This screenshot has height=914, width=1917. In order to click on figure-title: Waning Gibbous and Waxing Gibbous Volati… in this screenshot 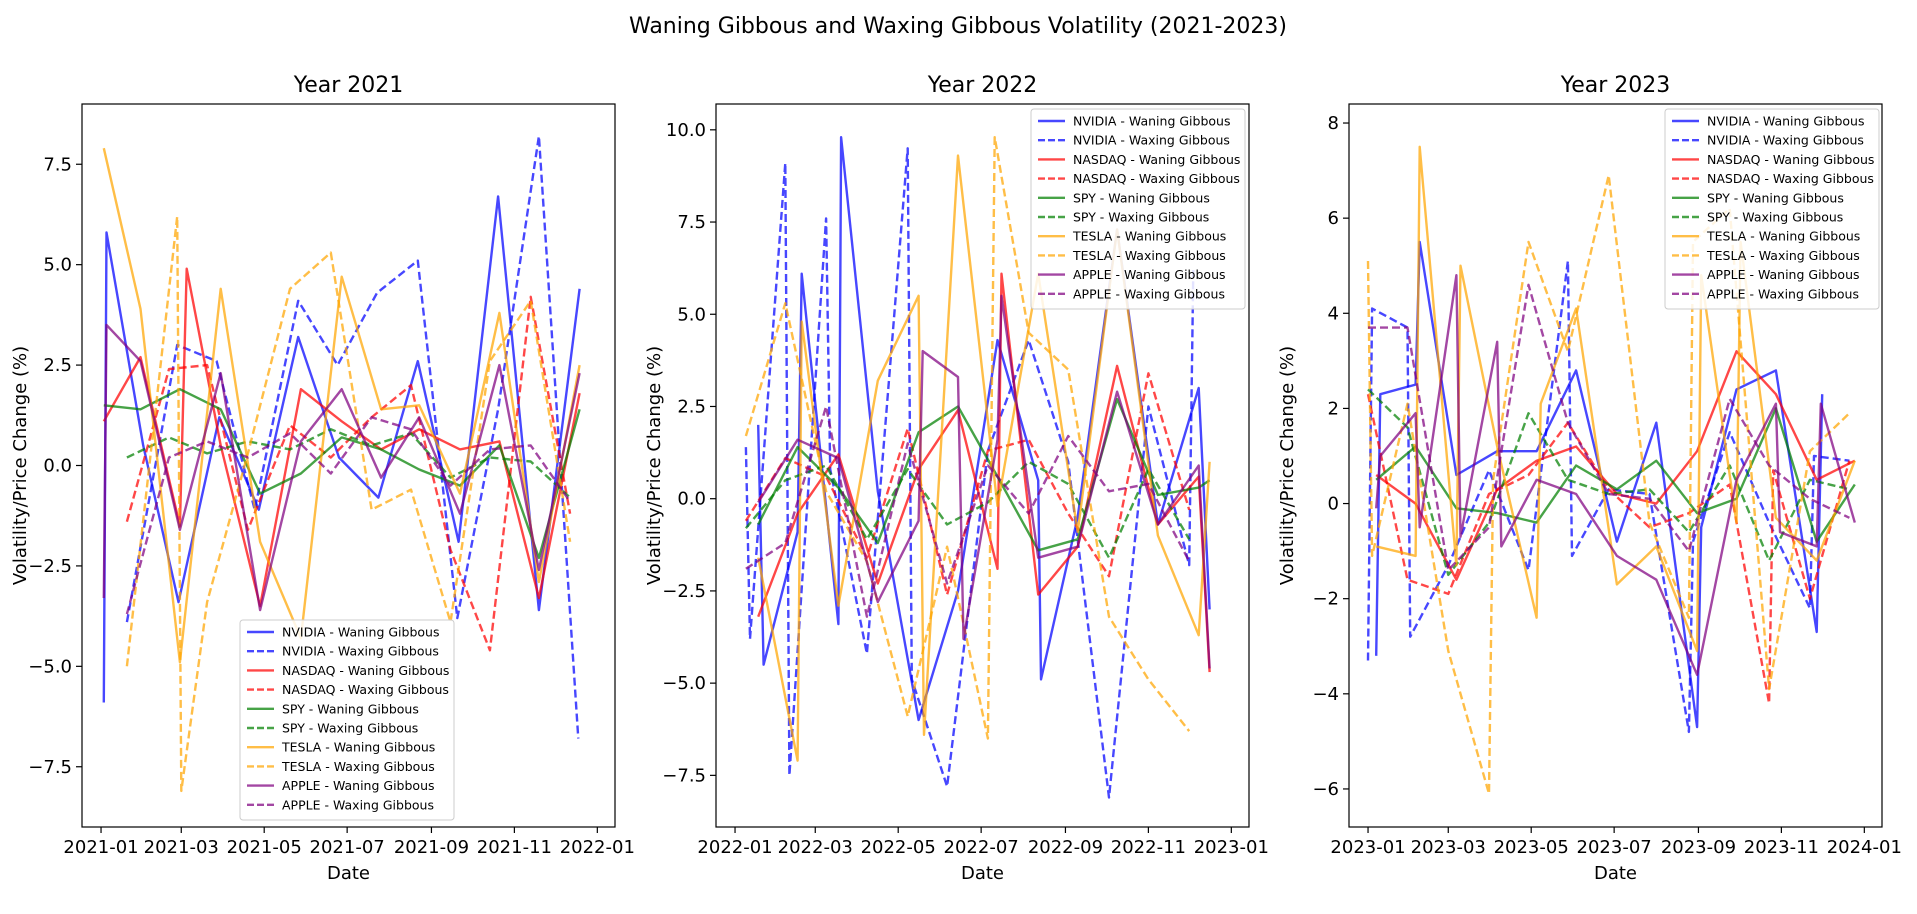, I will do `click(958, 26)`.